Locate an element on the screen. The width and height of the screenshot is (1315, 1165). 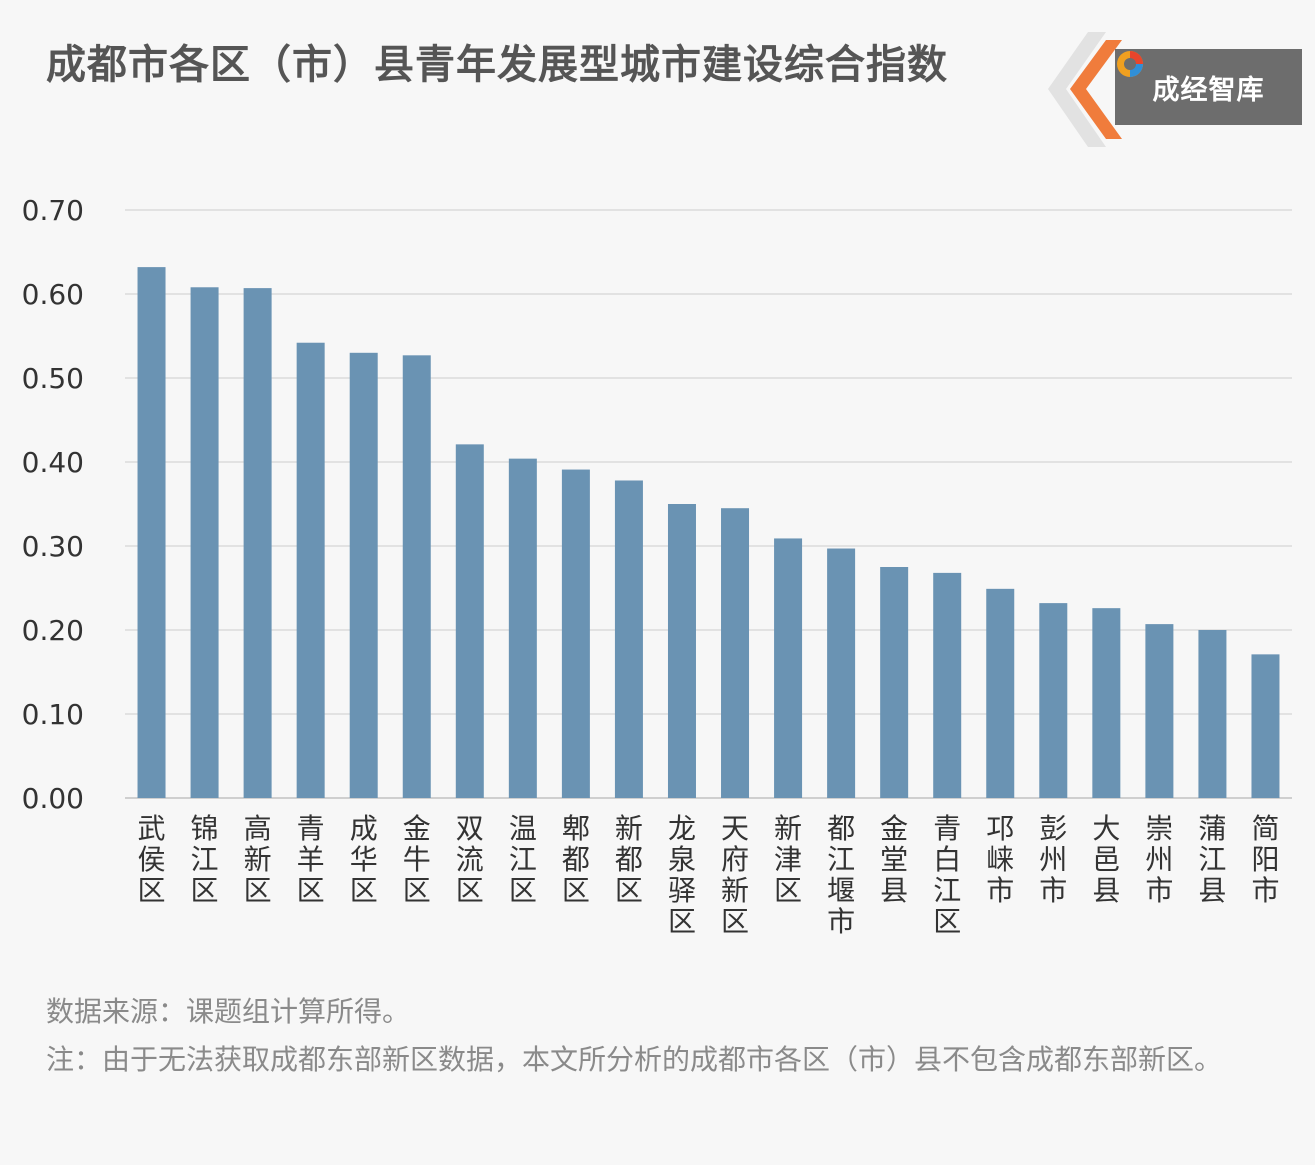
x-category-label: 崇州市 is located at coordinates (1159, 859).